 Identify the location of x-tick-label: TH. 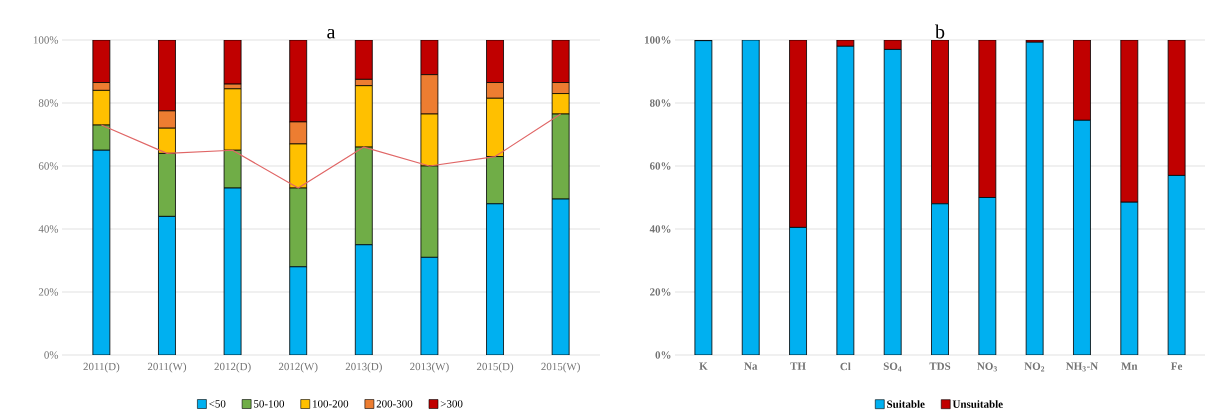
(798, 366).